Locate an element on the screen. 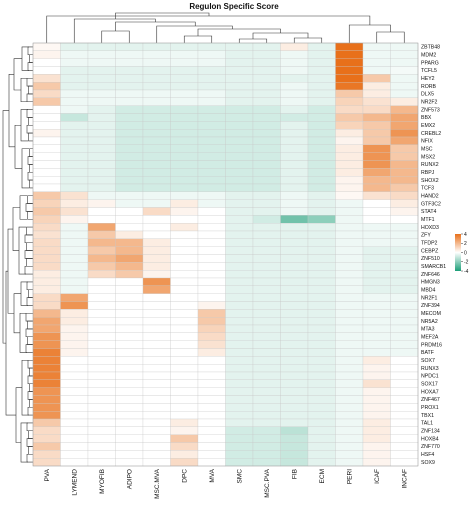 This screenshot has height=507, width=474. row-label: MBD4 is located at coordinates (428, 291).